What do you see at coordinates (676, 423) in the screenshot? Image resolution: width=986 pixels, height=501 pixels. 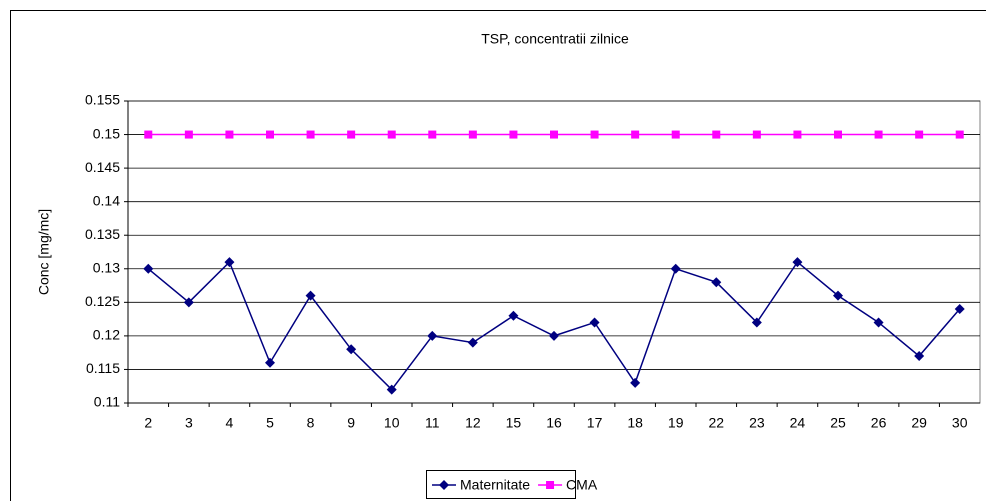 I see `x-tick-label: 19` at bounding box center [676, 423].